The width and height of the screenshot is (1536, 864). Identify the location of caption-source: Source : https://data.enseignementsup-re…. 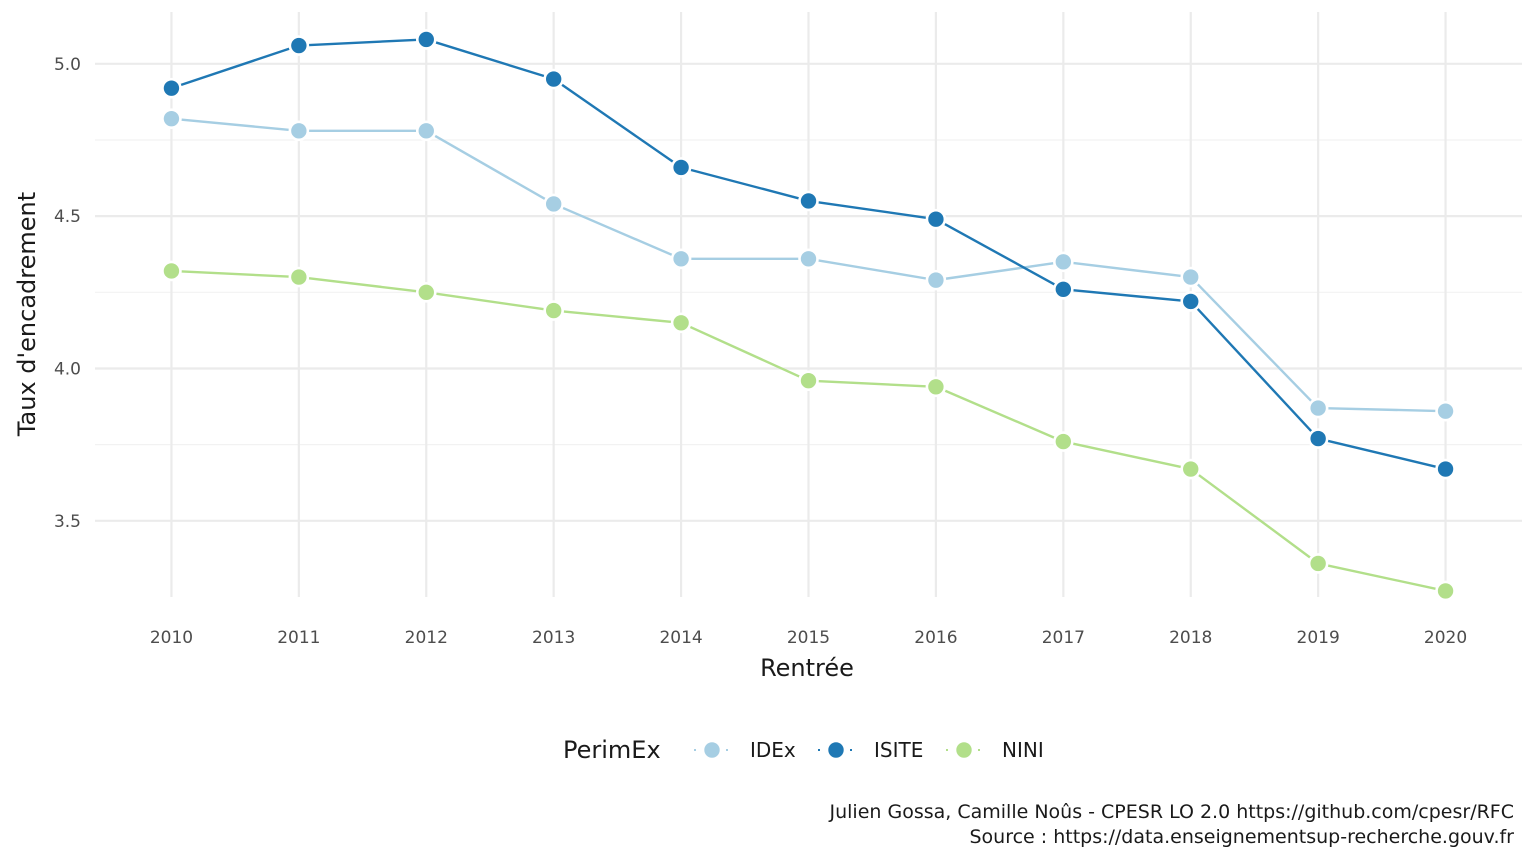
(1241, 837).